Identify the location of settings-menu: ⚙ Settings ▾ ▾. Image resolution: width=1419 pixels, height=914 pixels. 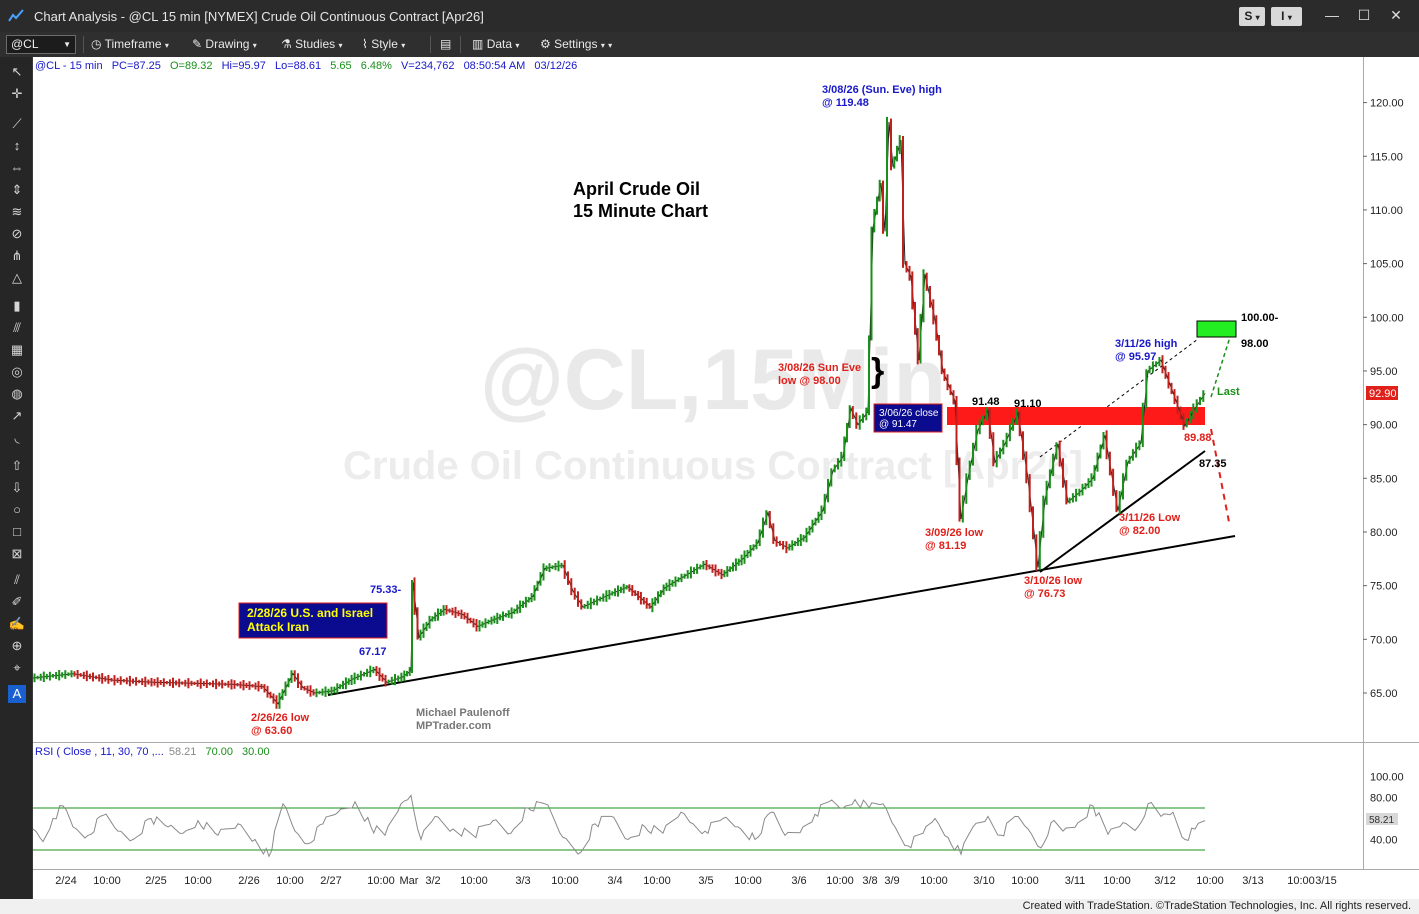
(576, 44).